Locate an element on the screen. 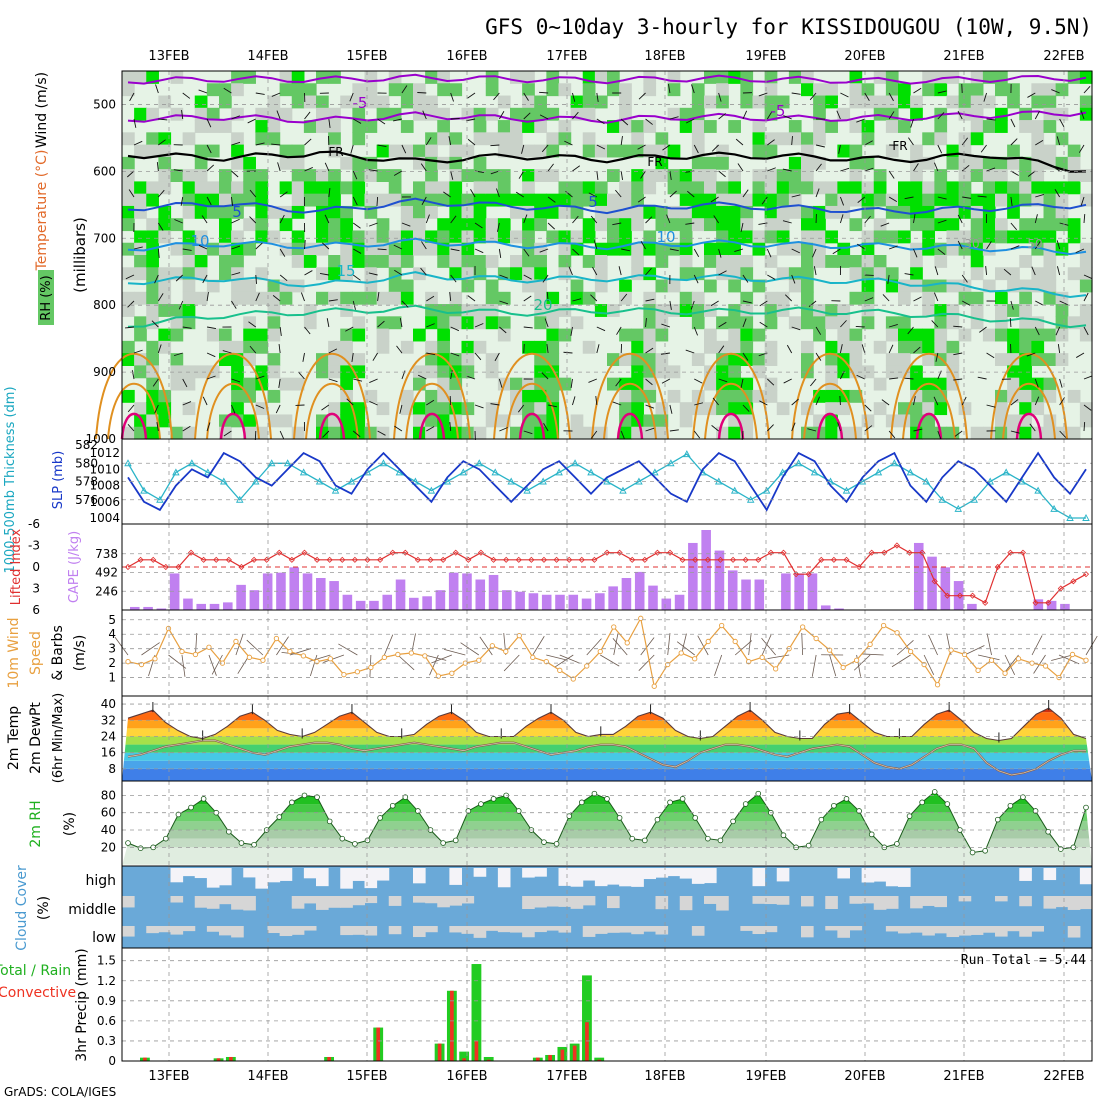 The width and height of the screenshot is (1100, 1100). li-marker is located at coordinates (392, 552).